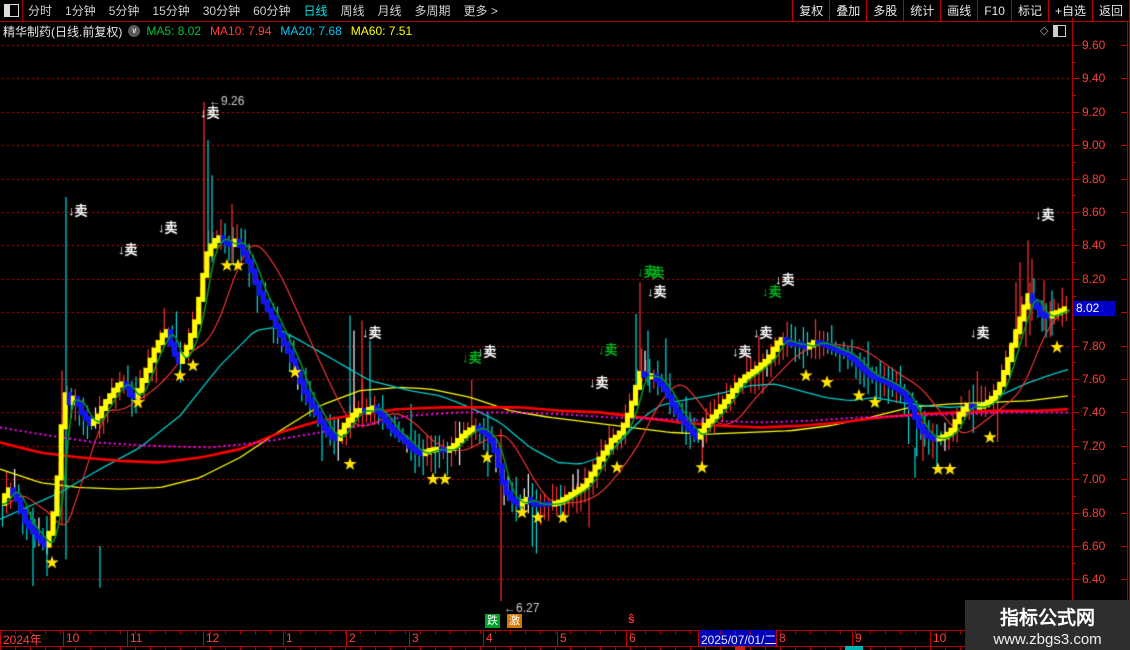  What do you see at coordinates (314, 638) in the screenshot?
I see `time-axis-cell-4: 1` at bounding box center [314, 638].